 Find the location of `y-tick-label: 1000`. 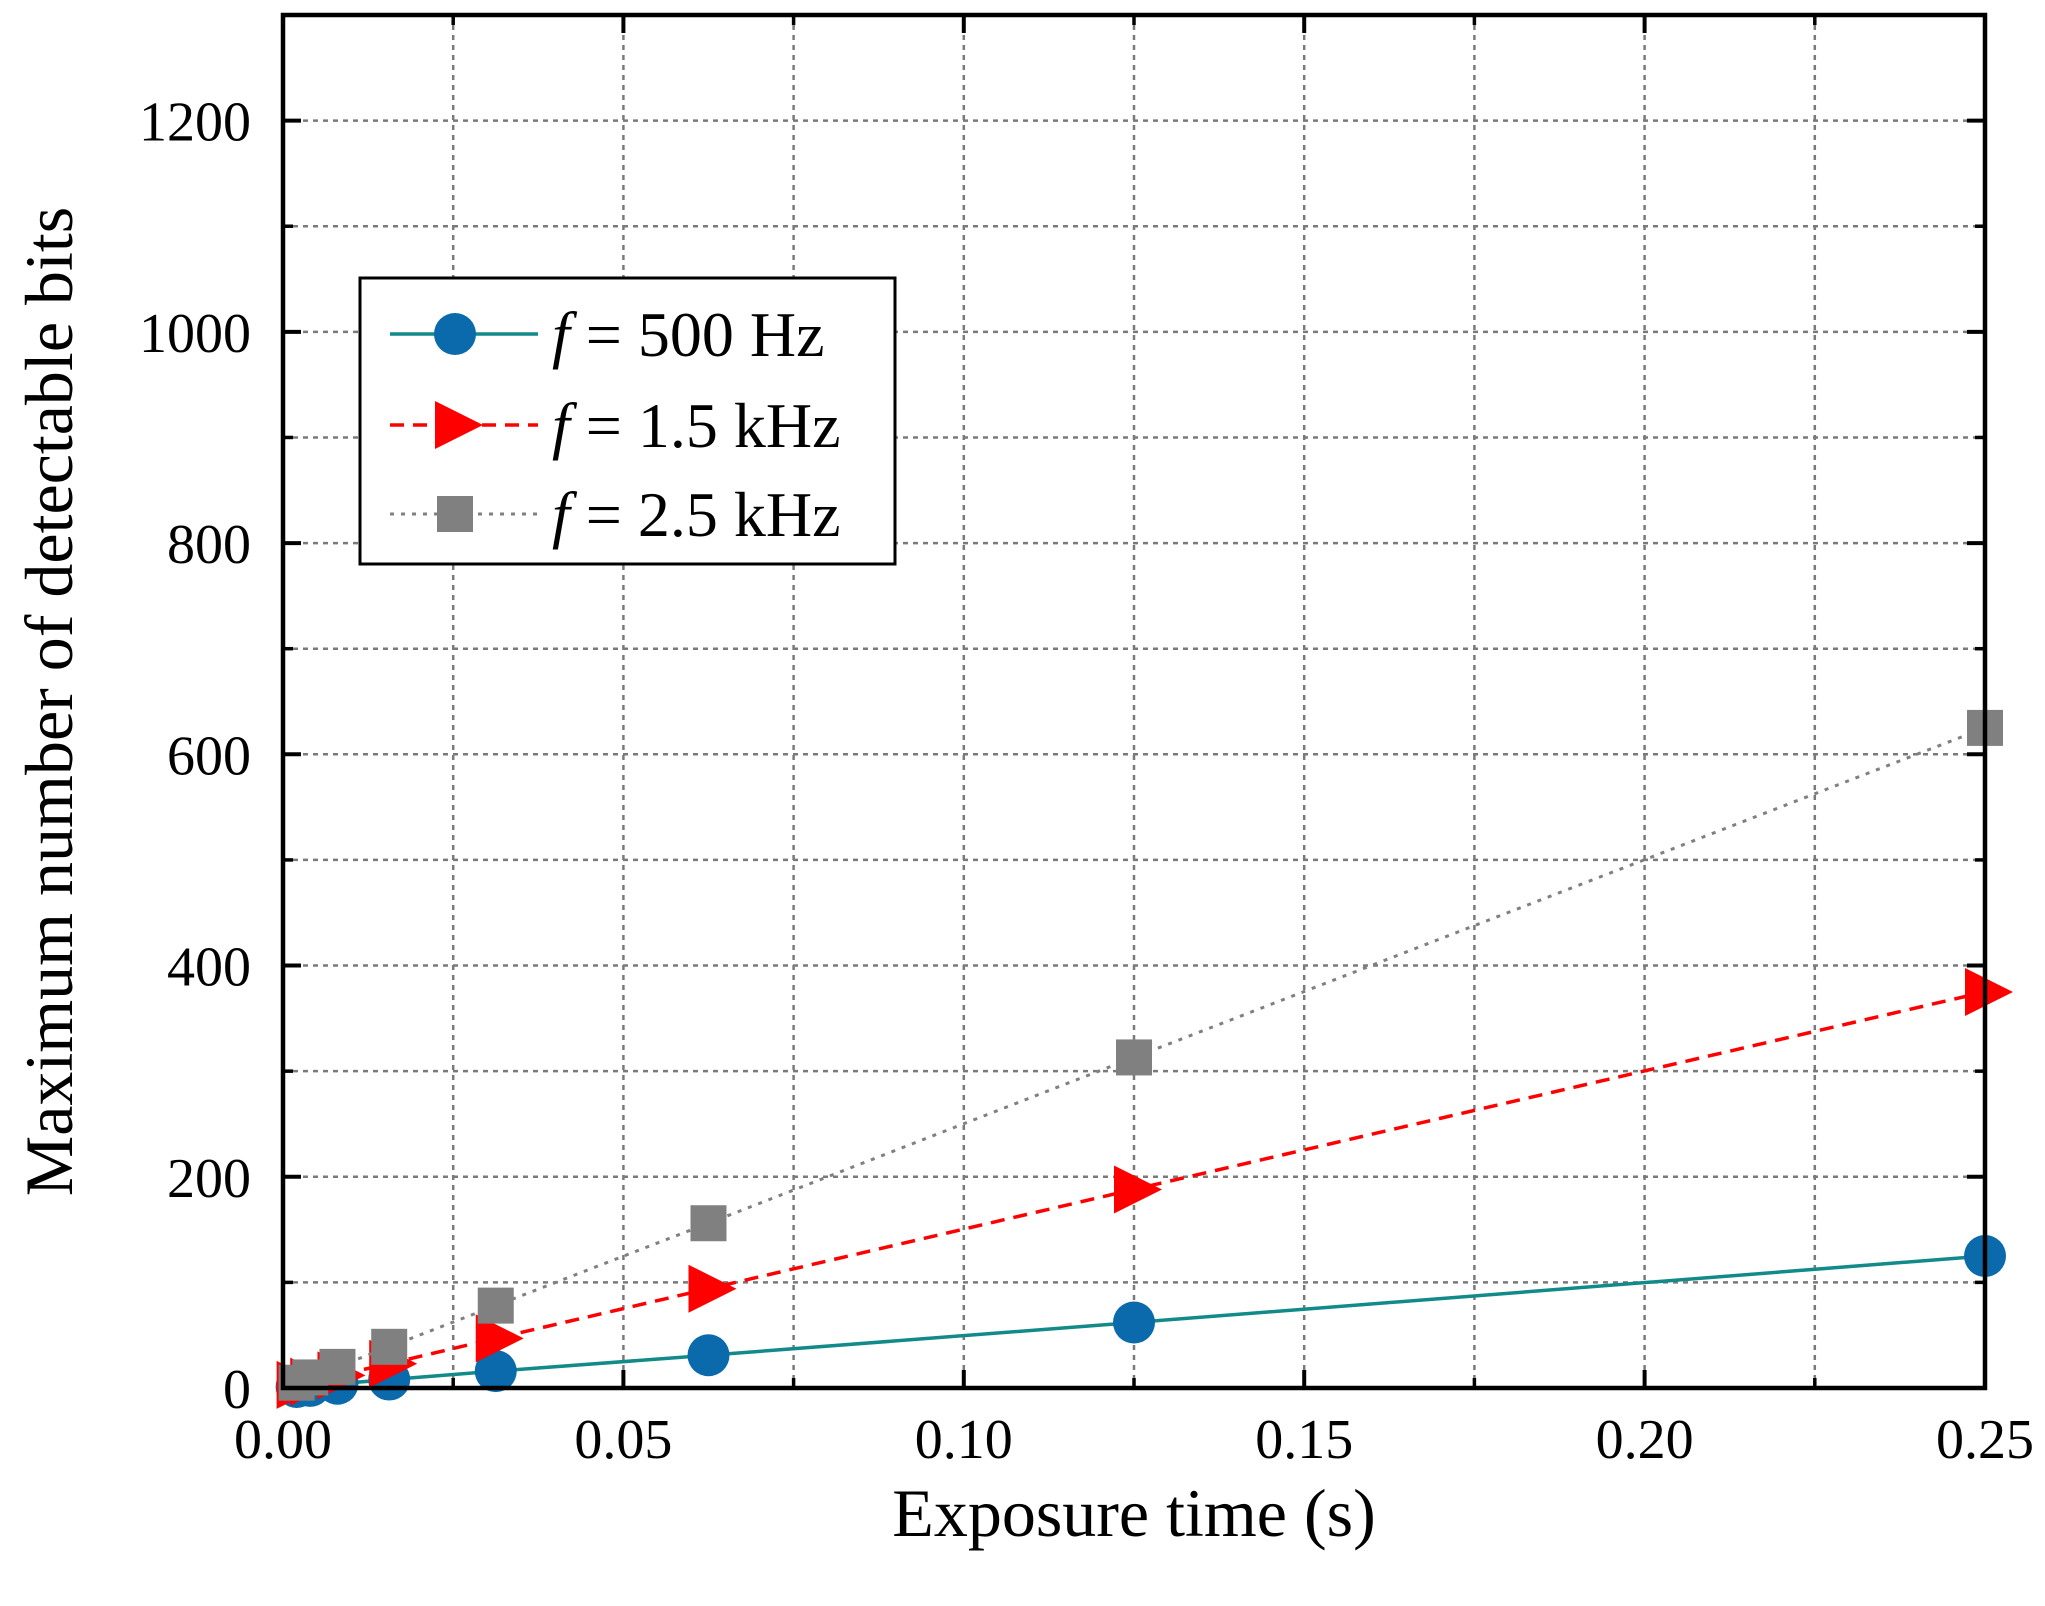

y-tick-label: 1000 is located at coordinates (195, 334).